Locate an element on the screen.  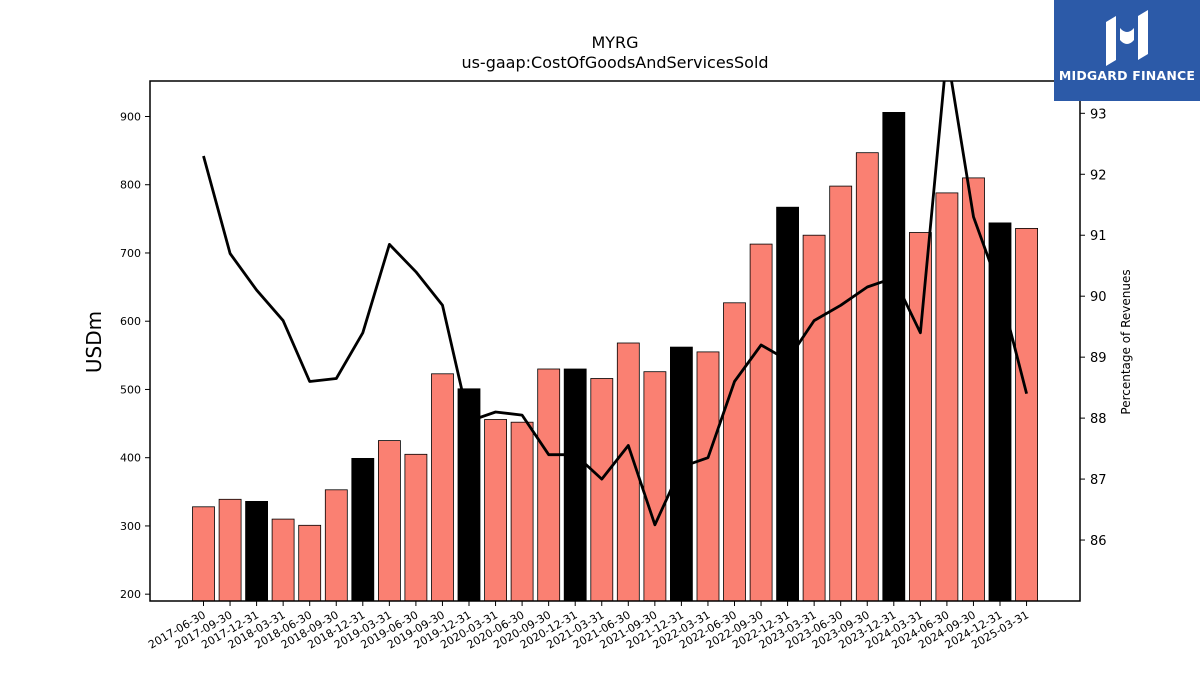
chart-title: MYRG is located at coordinates (615, 42).